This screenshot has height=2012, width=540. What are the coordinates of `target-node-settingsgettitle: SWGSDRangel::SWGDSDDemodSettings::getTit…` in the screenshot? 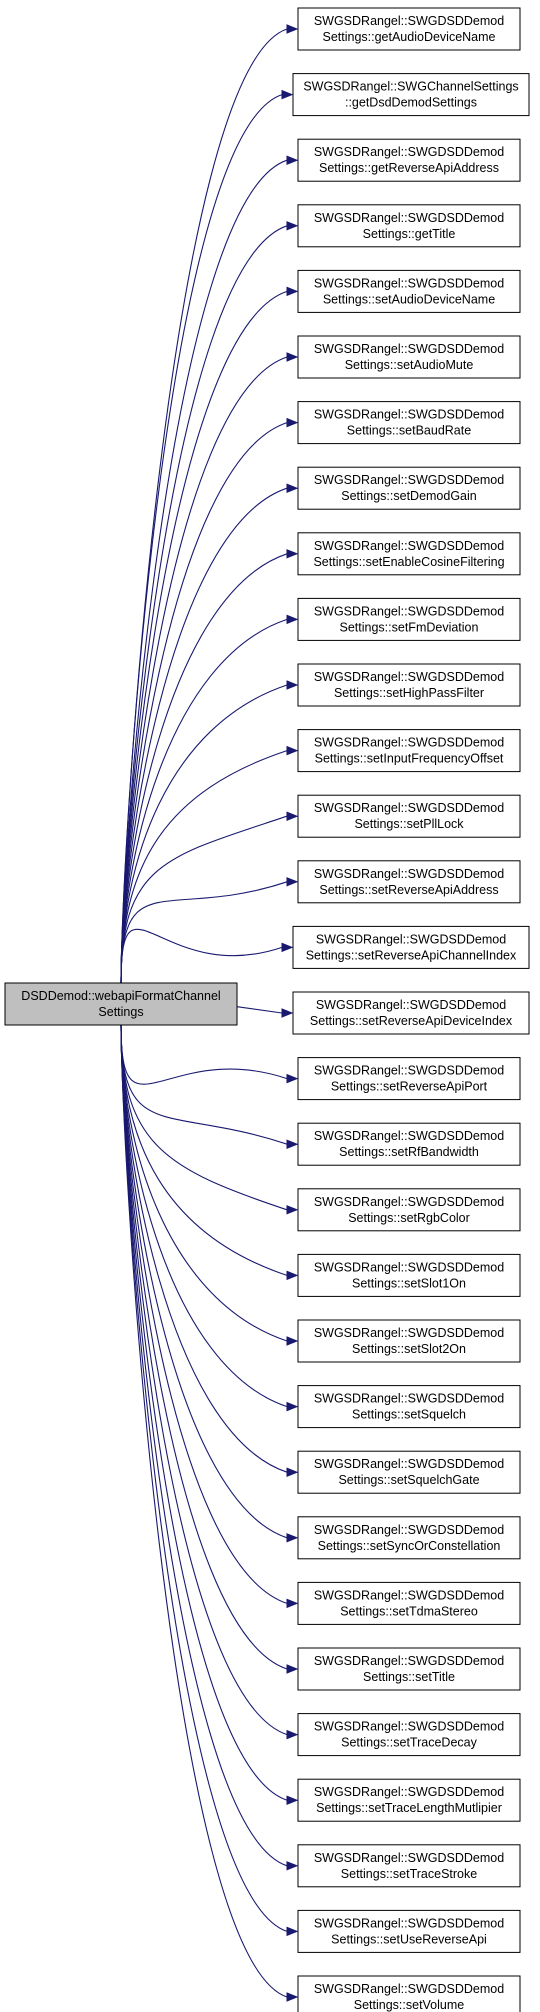 It's located at (409, 226).